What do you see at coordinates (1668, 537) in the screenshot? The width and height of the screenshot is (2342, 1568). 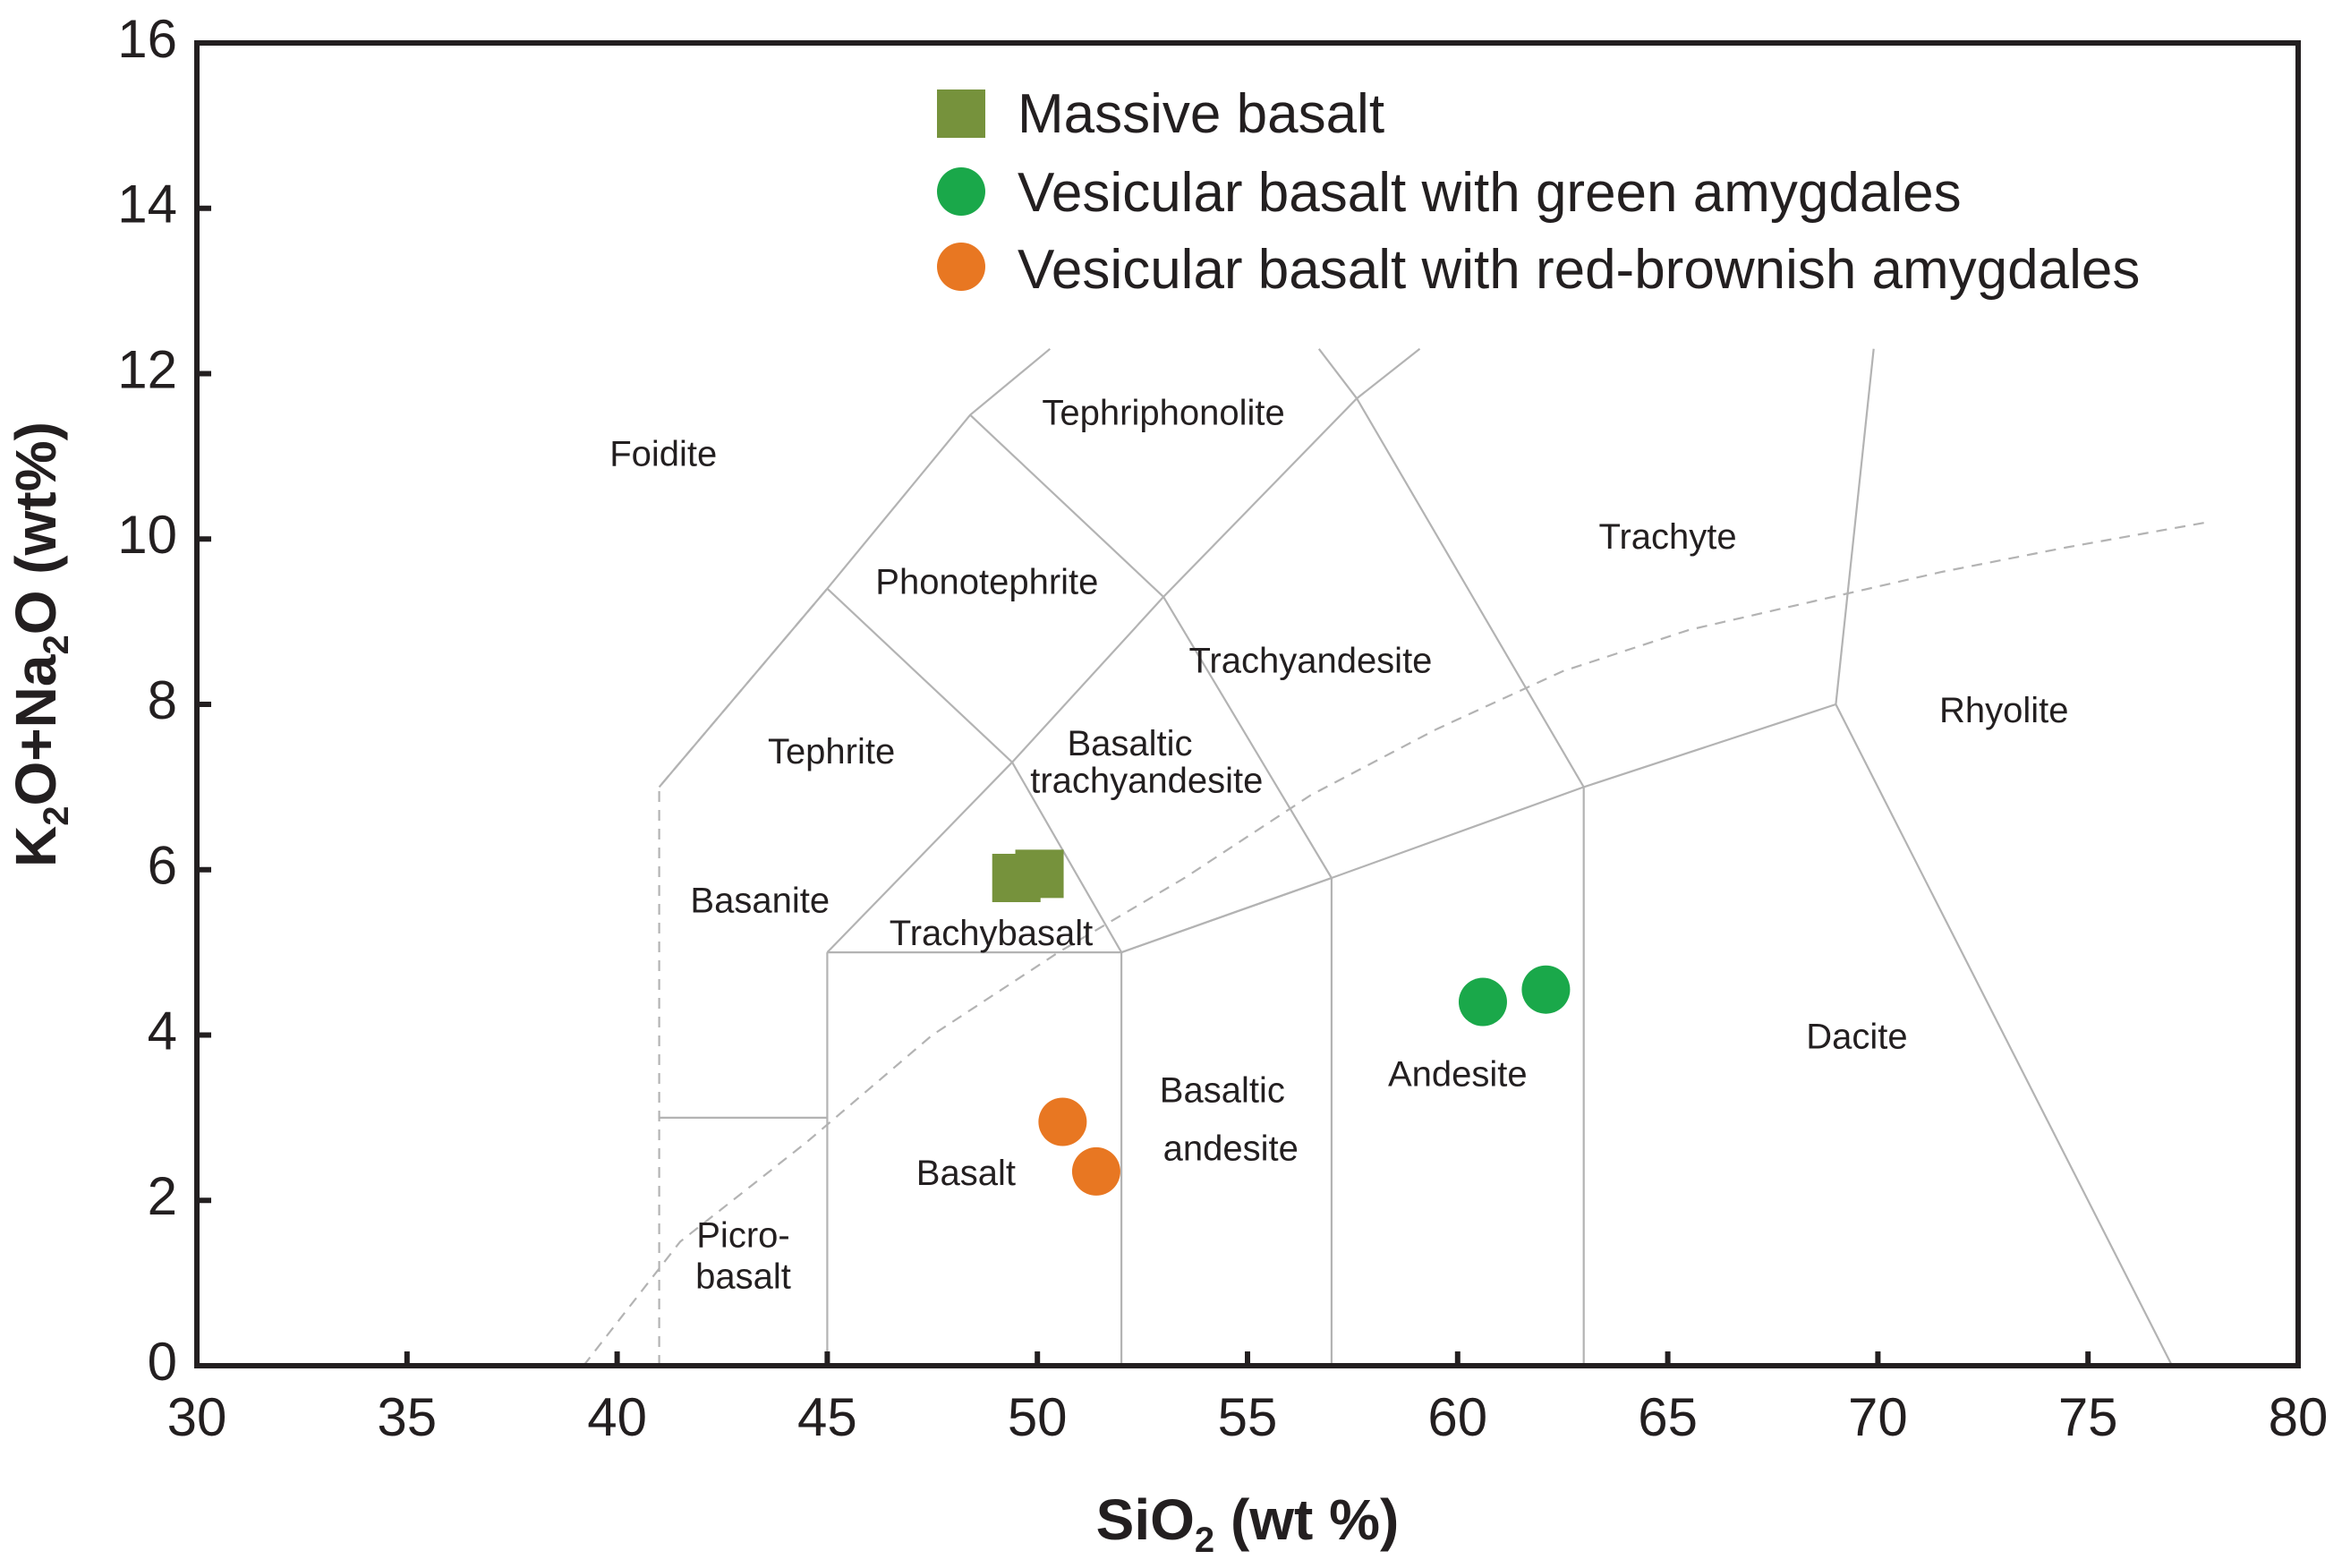 I see `field-label-trachyte: Trachyte` at bounding box center [1668, 537].